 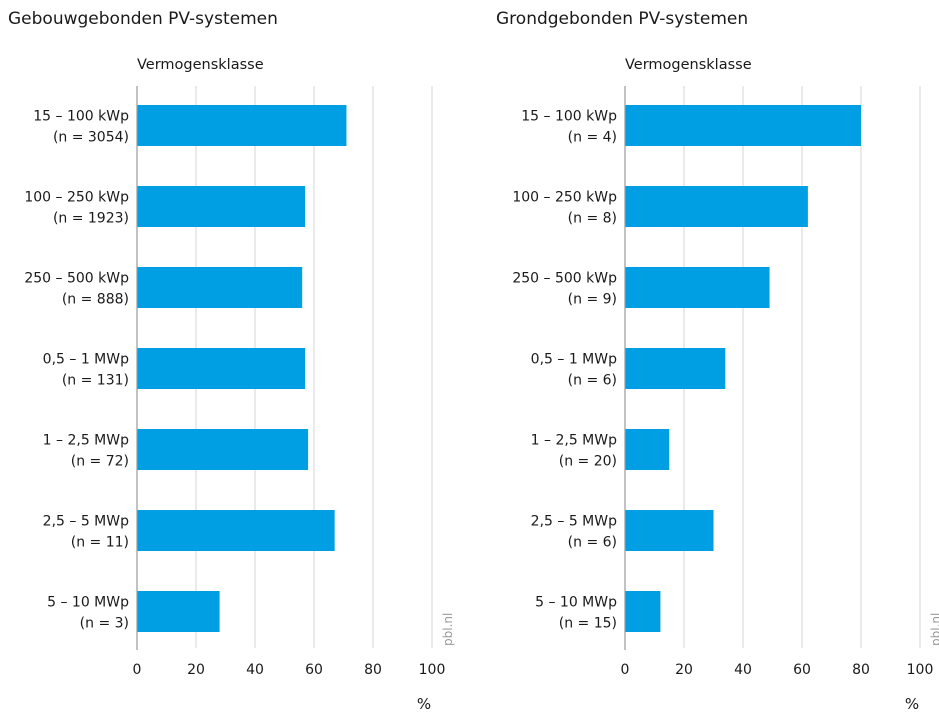 I want to click on panel1-chart-title: Gebouwgebonden PV-systemen, so click(x=143, y=19).